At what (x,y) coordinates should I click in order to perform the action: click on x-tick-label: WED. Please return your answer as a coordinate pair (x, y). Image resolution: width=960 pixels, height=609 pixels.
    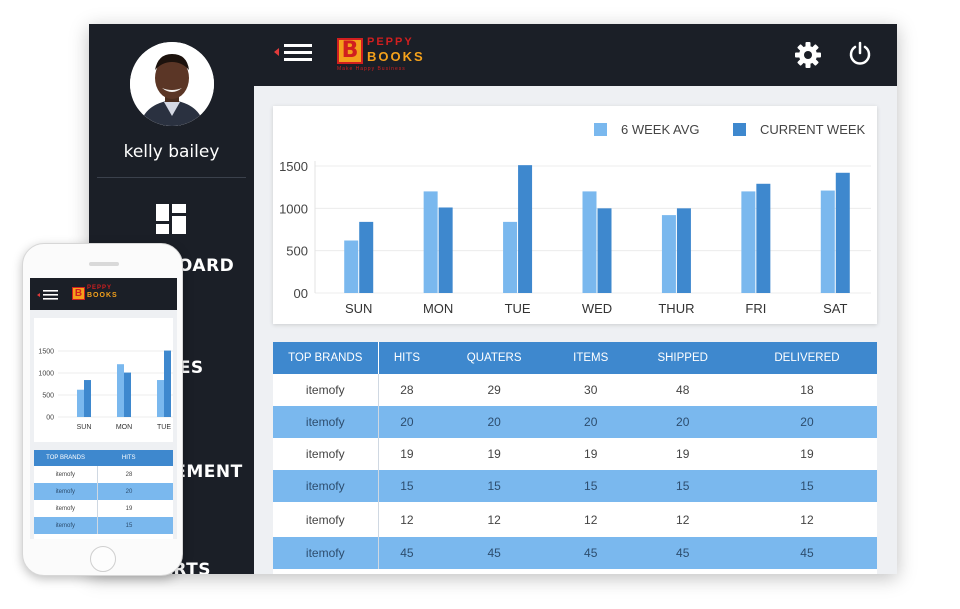
    Looking at the image, I should click on (597, 308).